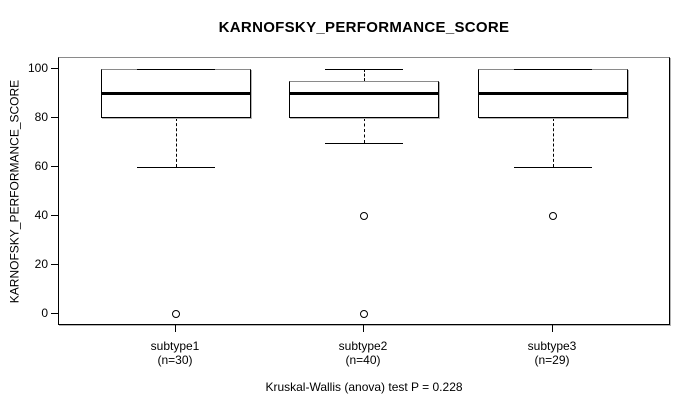  What do you see at coordinates (41, 166) in the screenshot?
I see `y-tick-label: 60` at bounding box center [41, 166].